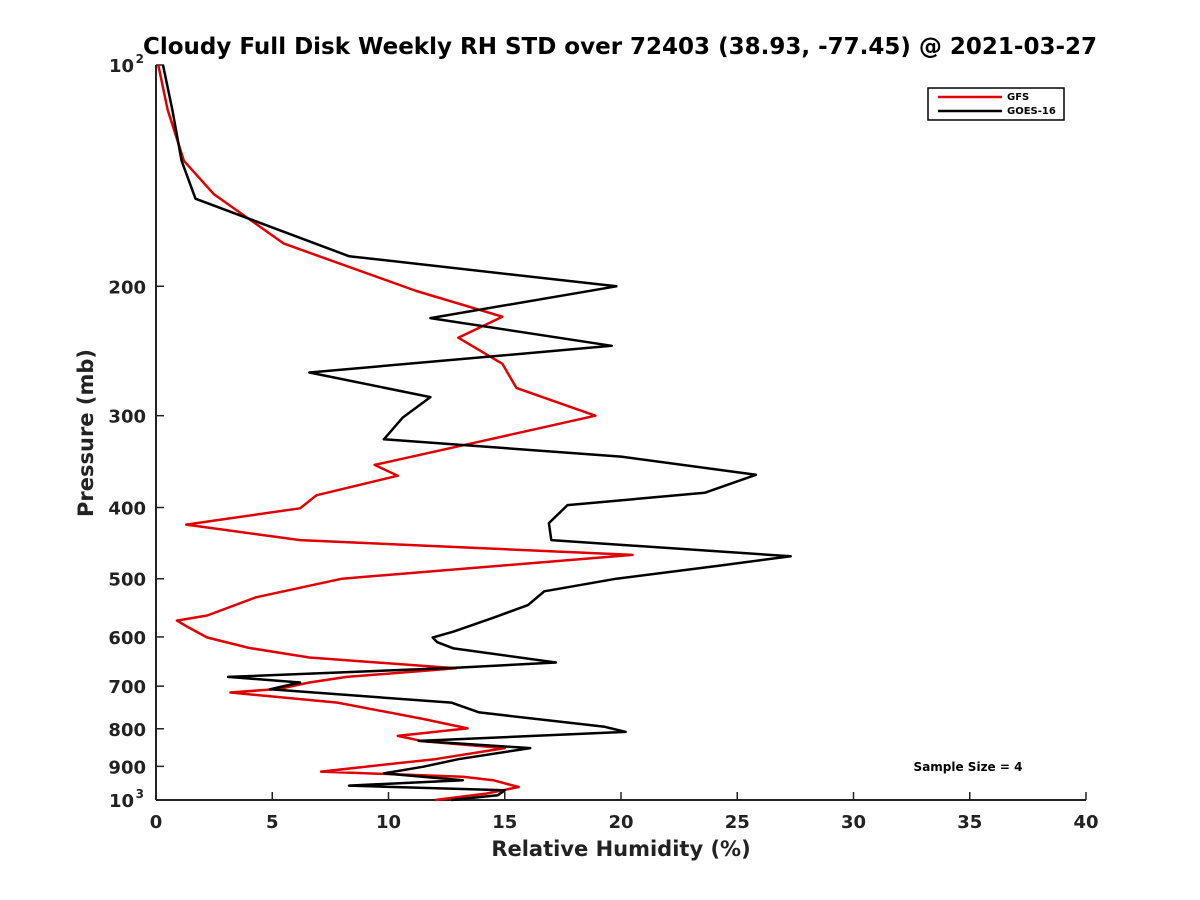 This screenshot has height=900, width=1200. What do you see at coordinates (140, 794) in the screenshot?
I see `y-tick-label-exponent: 3` at bounding box center [140, 794].